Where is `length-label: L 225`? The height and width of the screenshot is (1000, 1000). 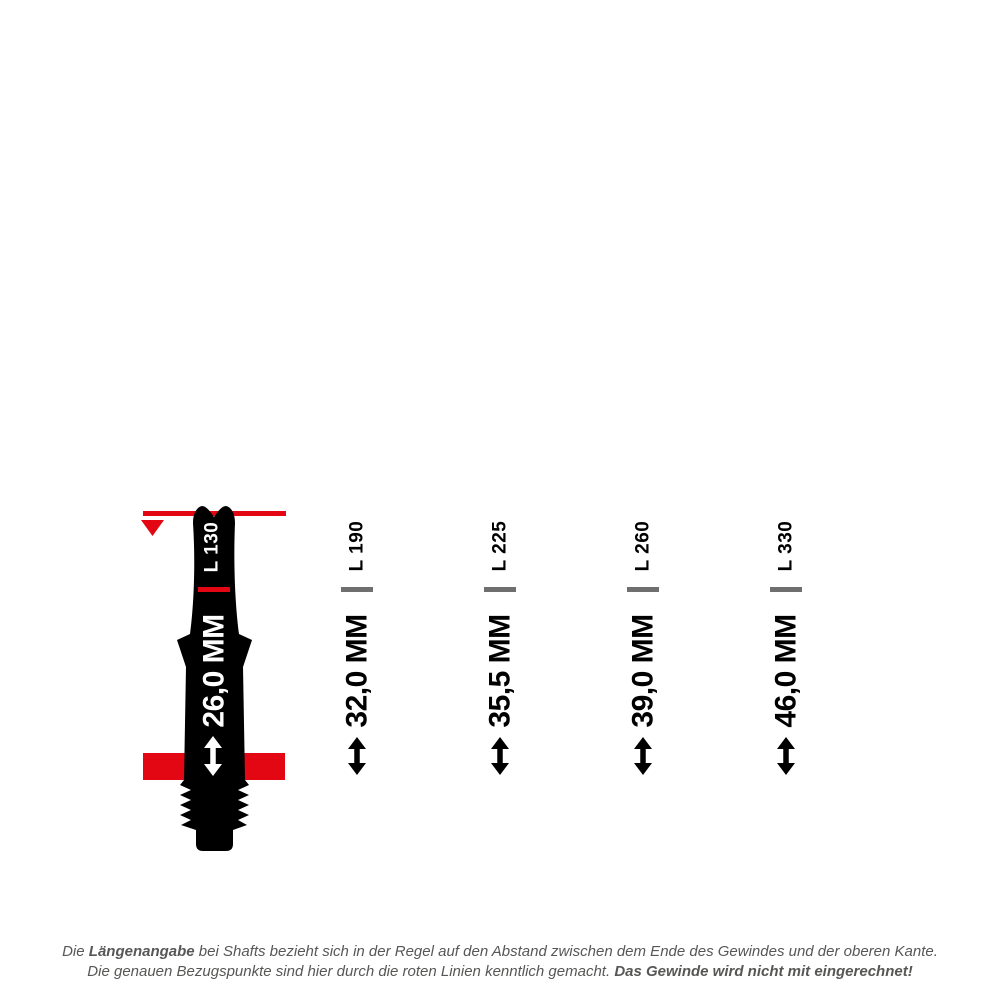 length-label: L 225 is located at coordinates (500, 546).